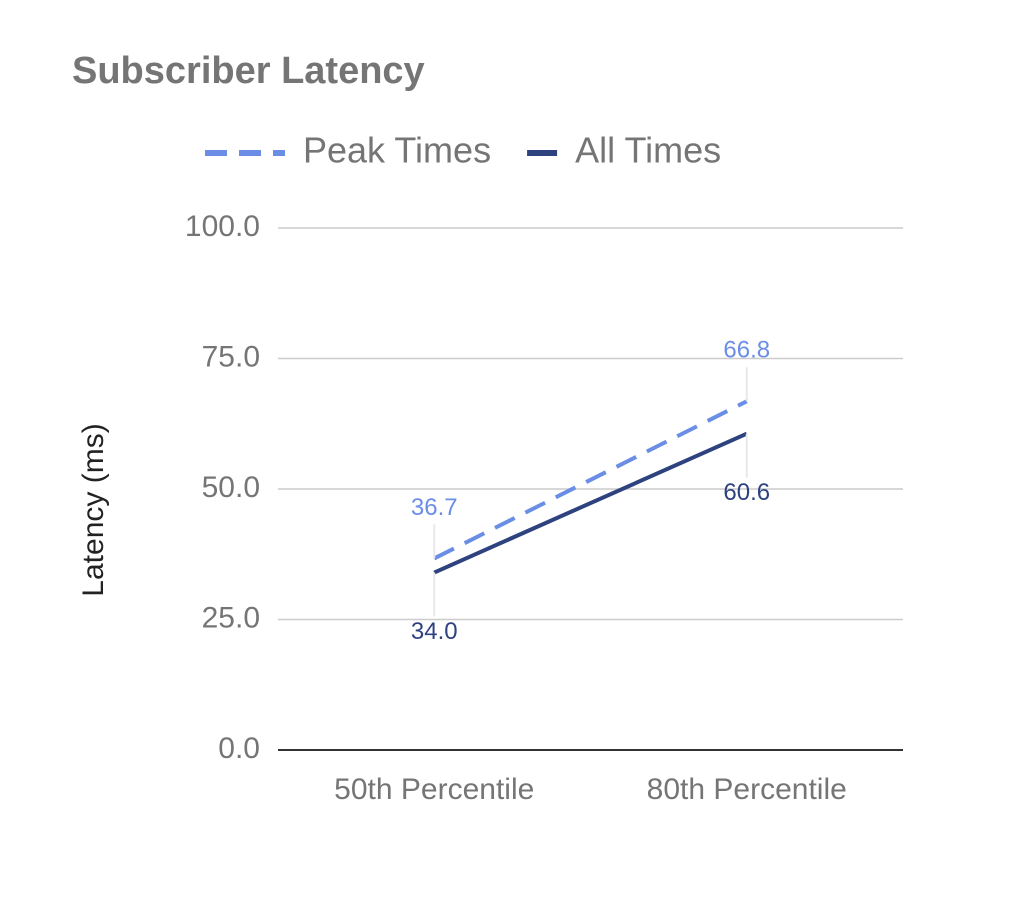  What do you see at coordinates (248, 71) in the screenshot?
I see `chart-title: Subscriber Latency` at bounding box center [248, 71].